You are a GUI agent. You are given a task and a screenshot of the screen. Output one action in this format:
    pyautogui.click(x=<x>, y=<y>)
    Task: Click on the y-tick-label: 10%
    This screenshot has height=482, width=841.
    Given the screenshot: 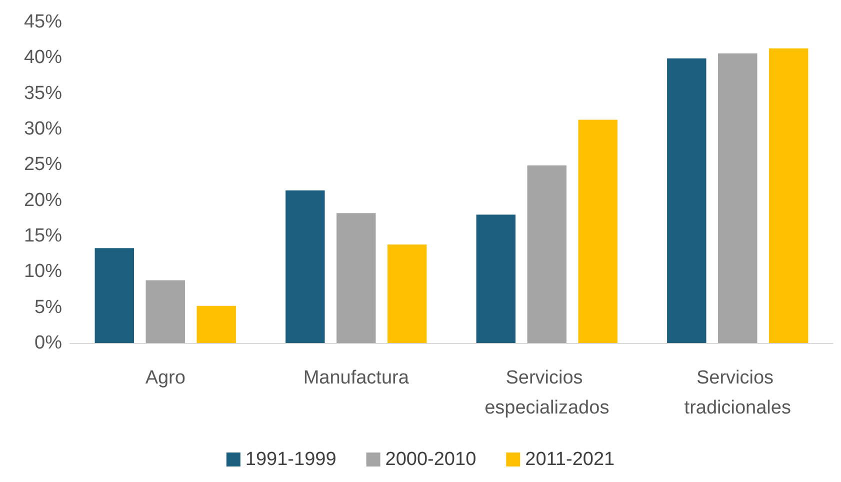 What is the action you would take?
    pyautogui.click(x=43, y=271)
    